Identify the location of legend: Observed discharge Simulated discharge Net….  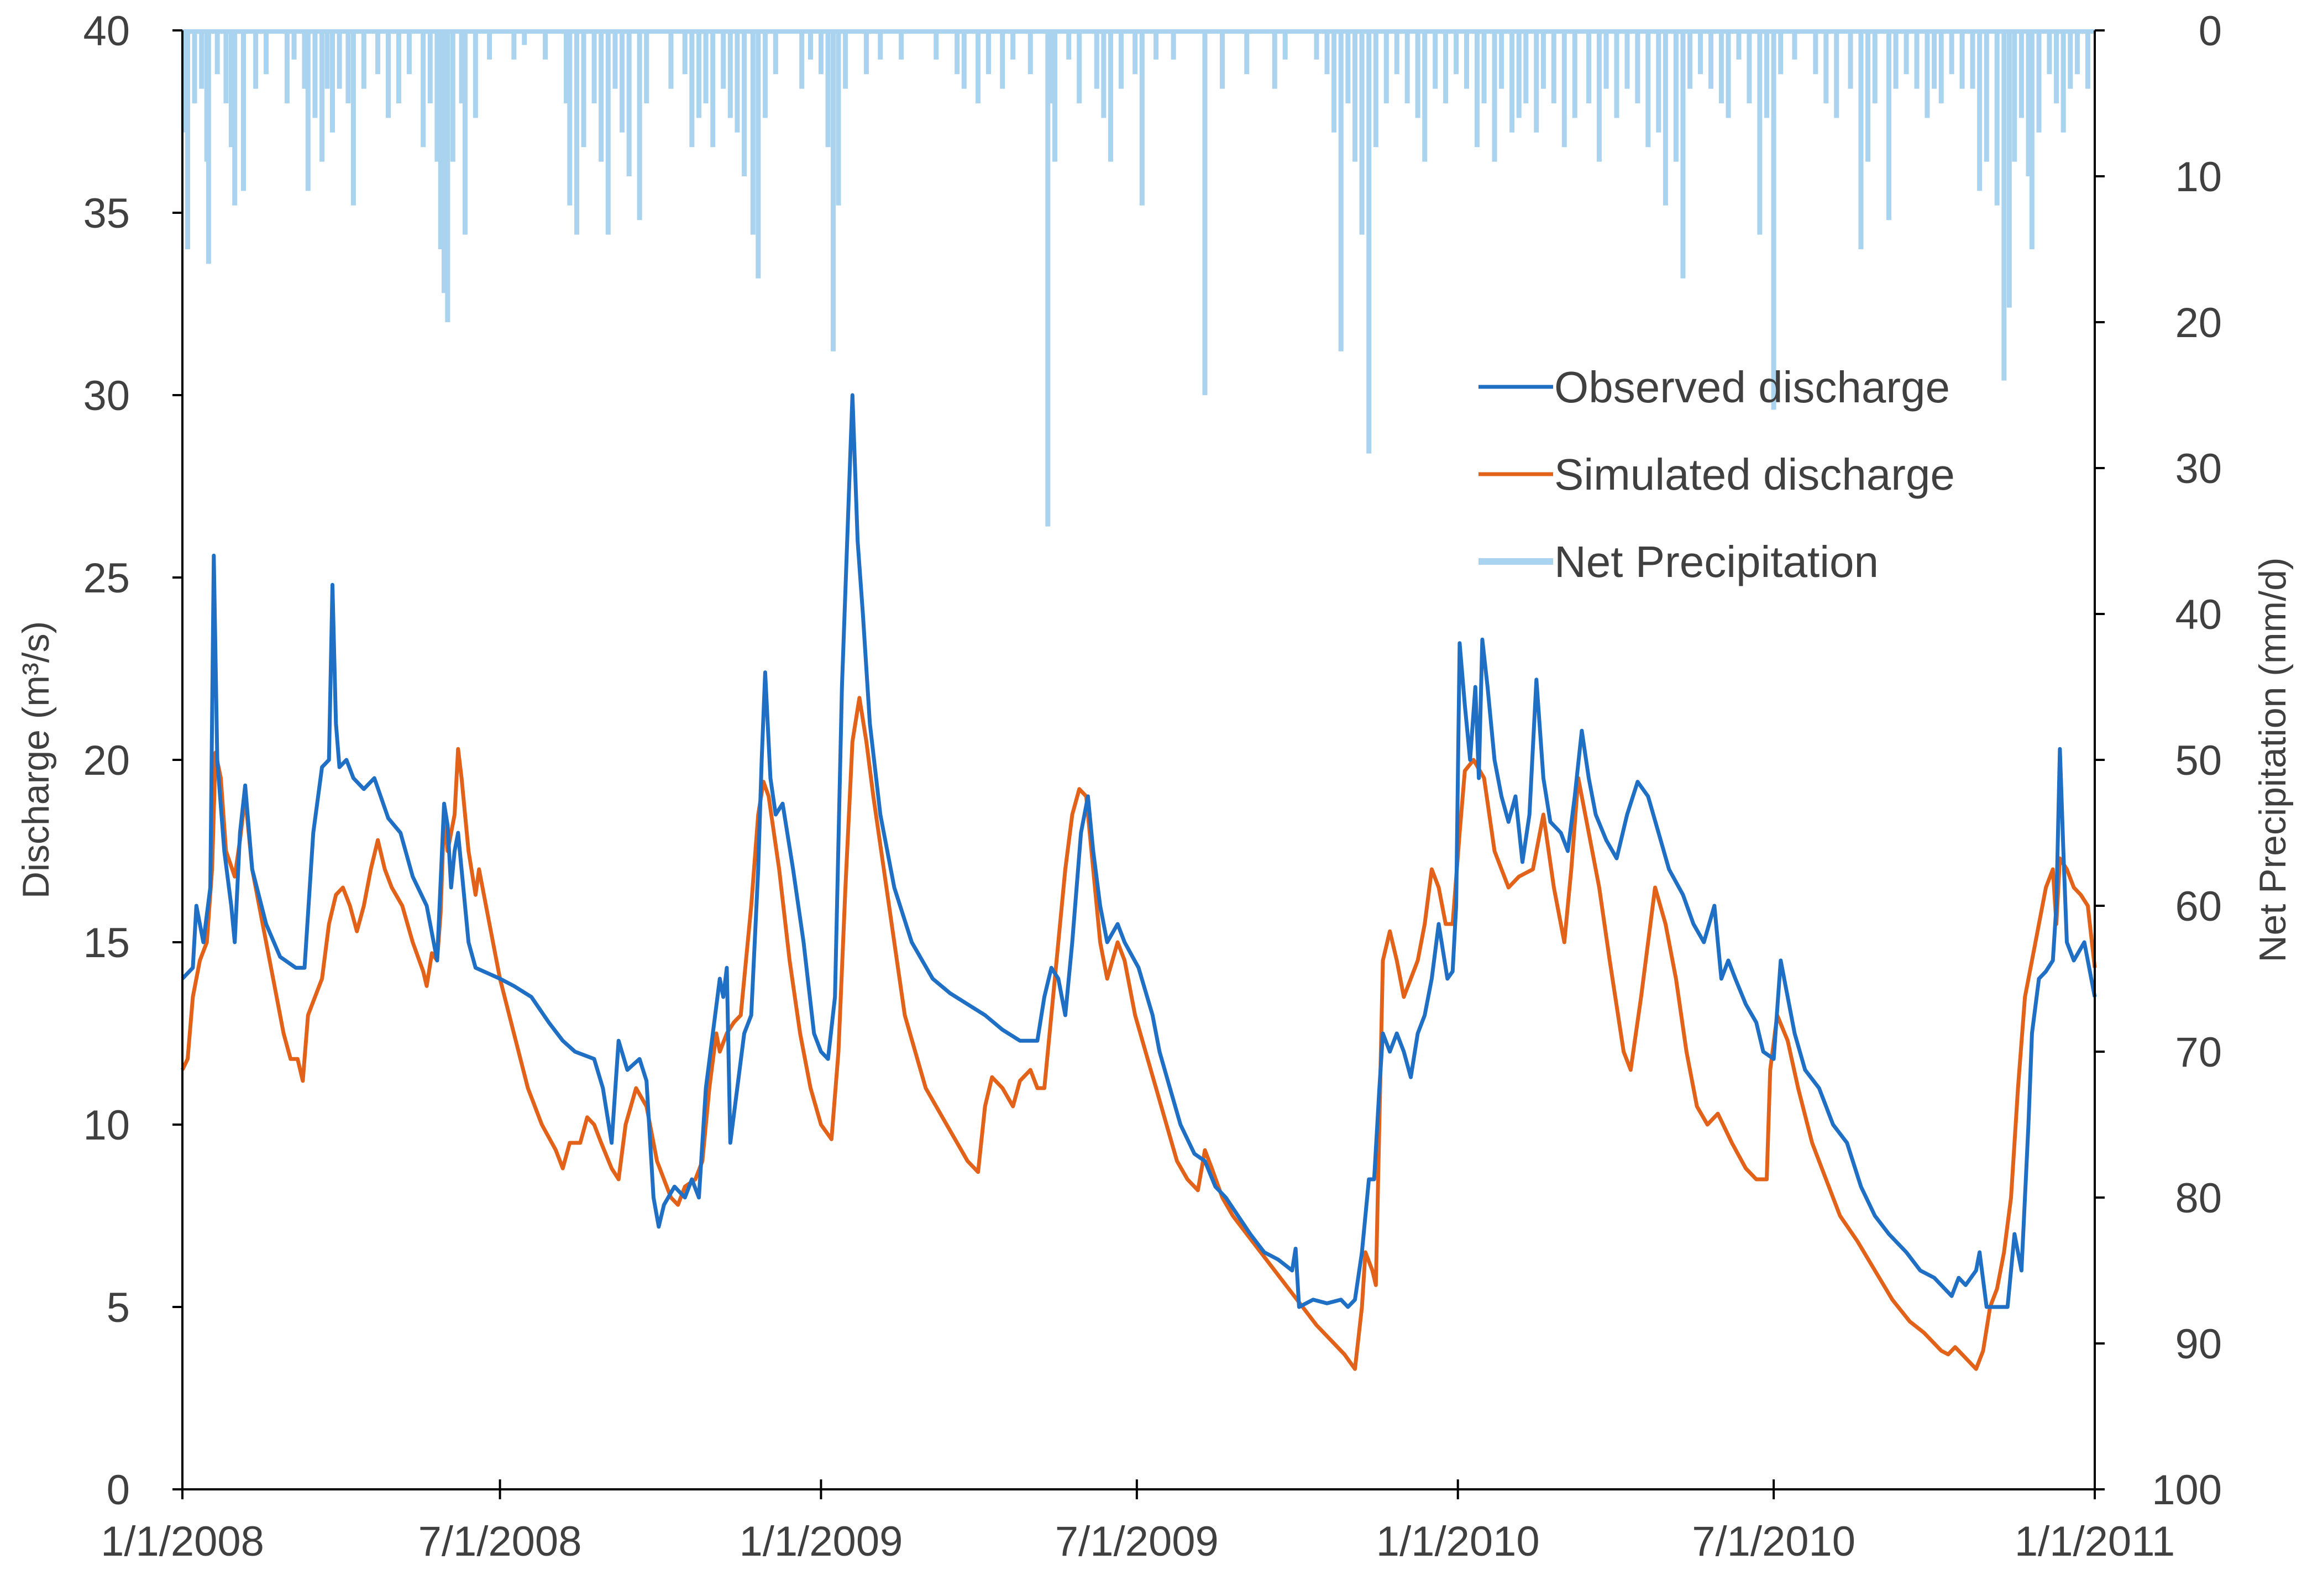
(1716, 475).